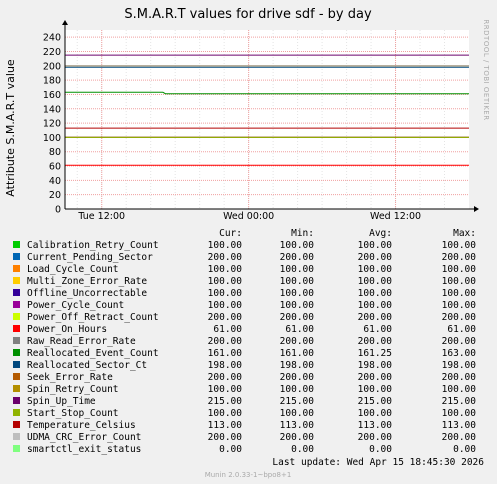 Image resolution: width=497 pixels, height=484 pixels. Describe the element at coordinates (378, 462) in the screenshot. I see `last-update: Last update: Wed Apr 15 18:45:30 2026` at that location.